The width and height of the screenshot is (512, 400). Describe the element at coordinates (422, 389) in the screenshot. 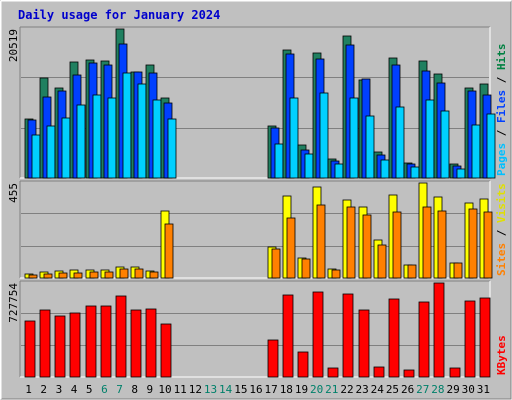

I see `x-tick-label: 27` at that location.